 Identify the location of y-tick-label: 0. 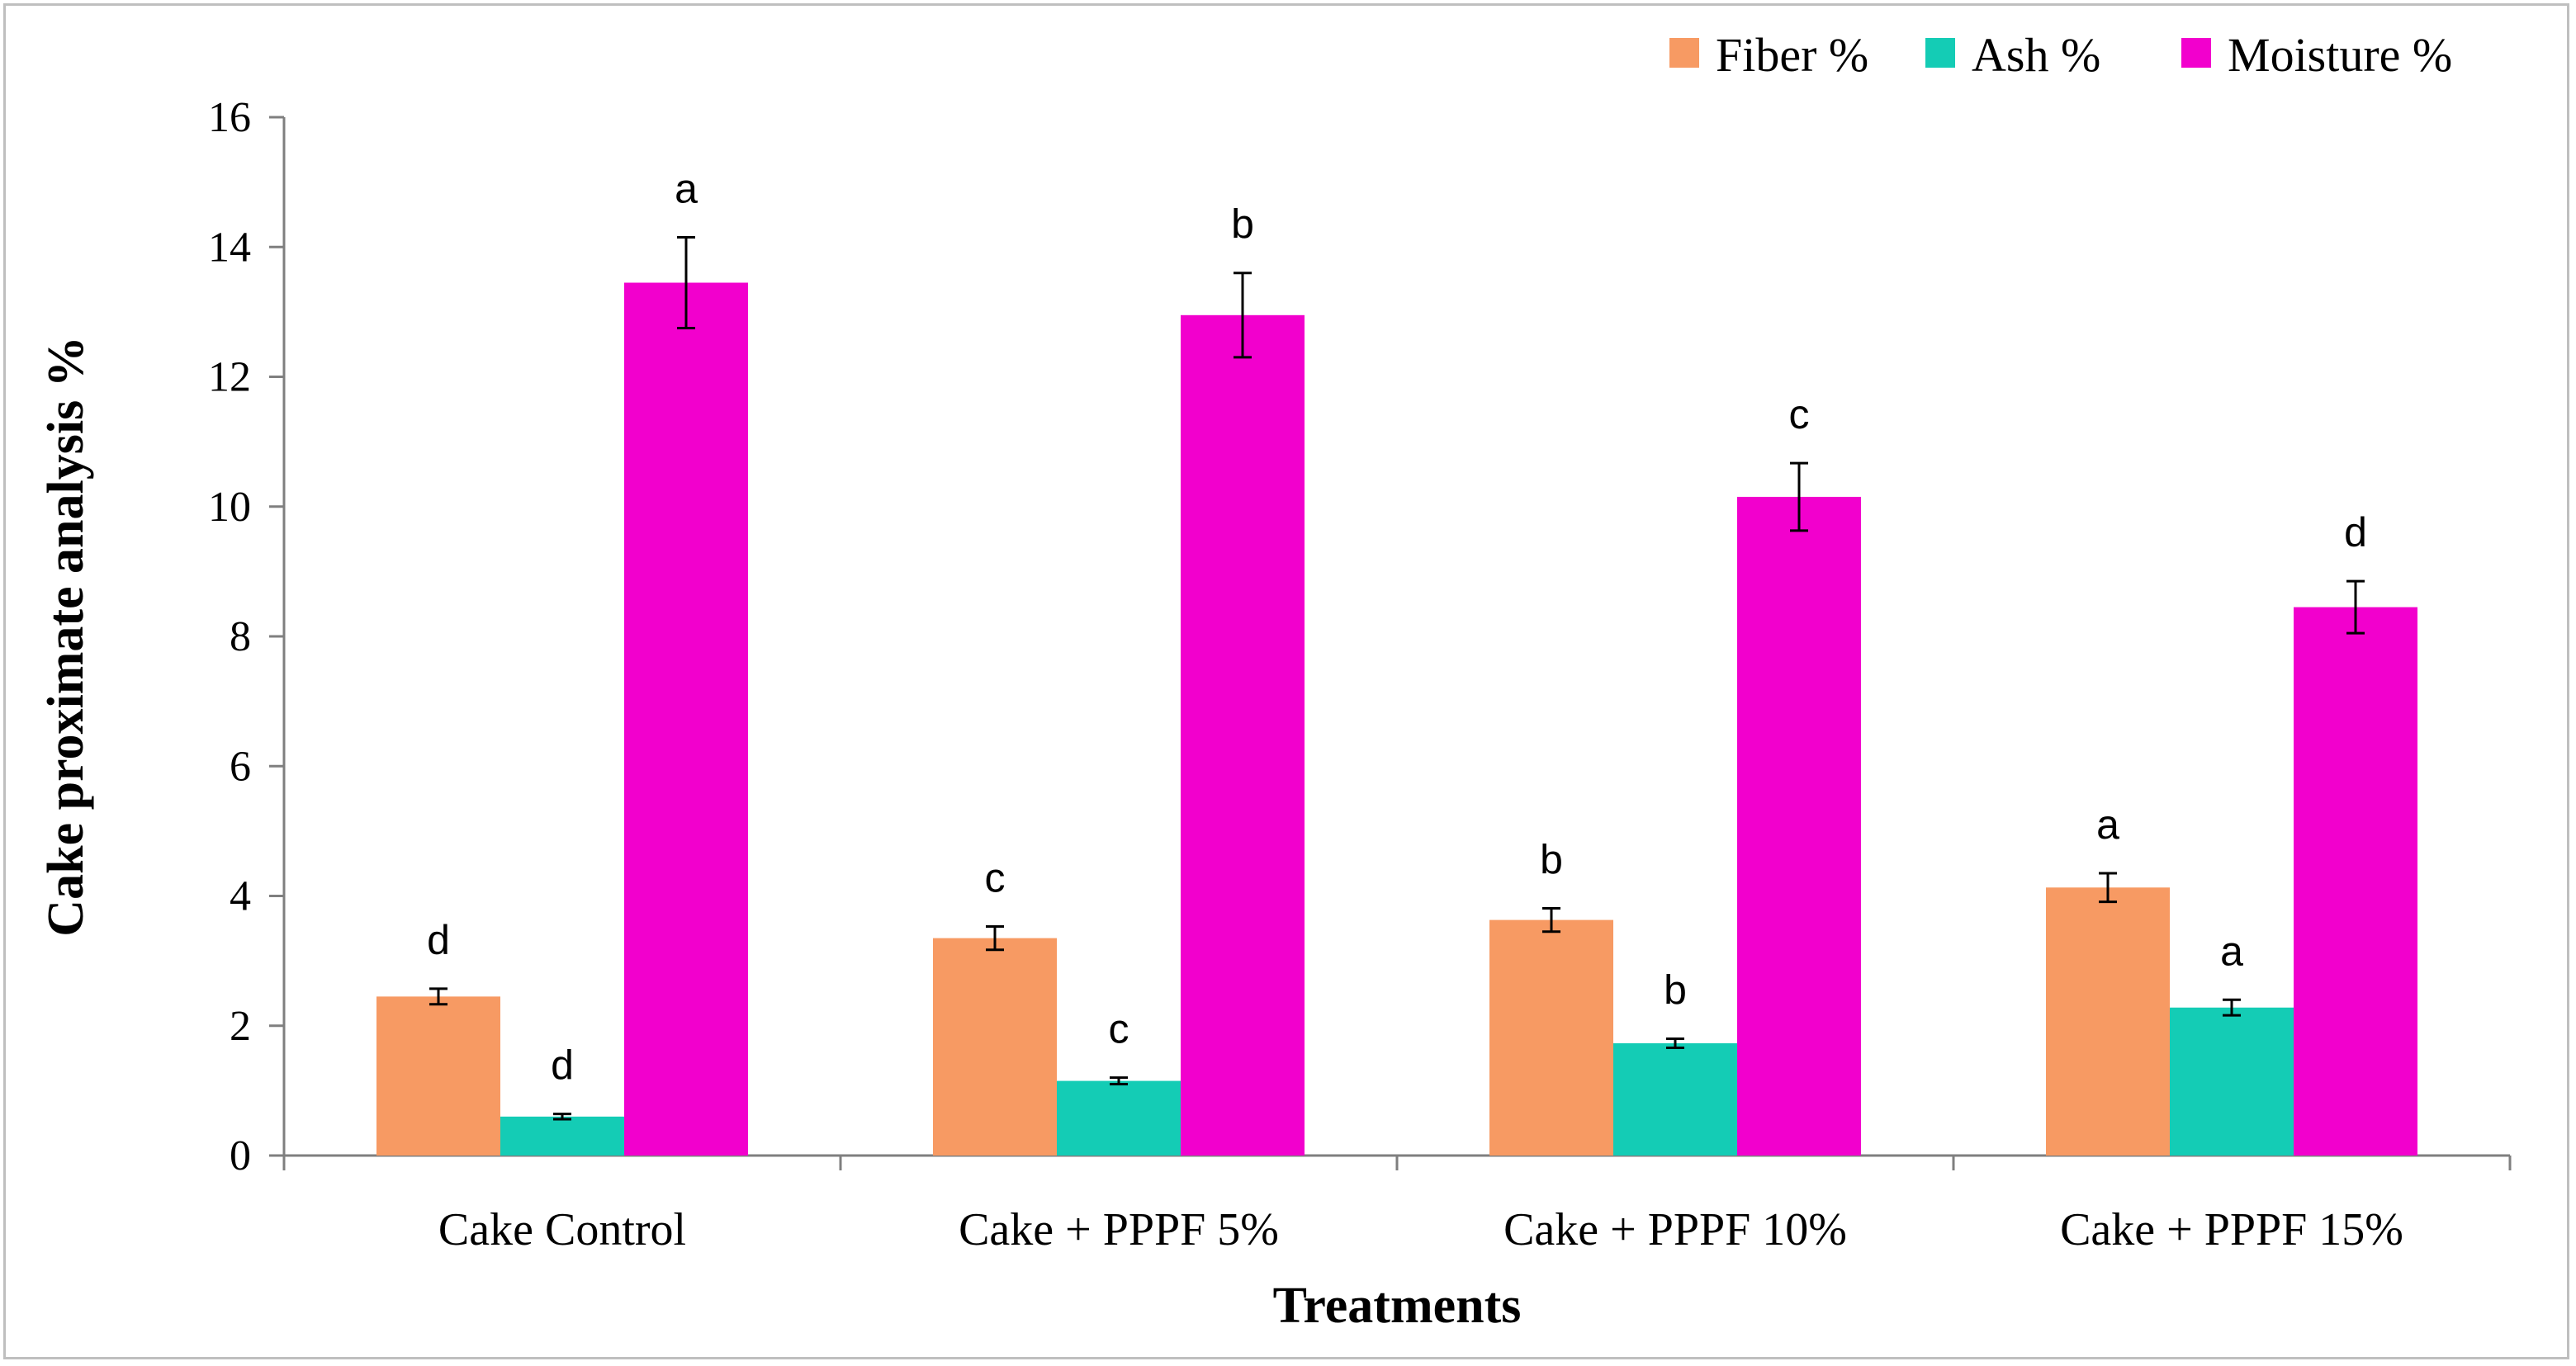
(240, 1155).